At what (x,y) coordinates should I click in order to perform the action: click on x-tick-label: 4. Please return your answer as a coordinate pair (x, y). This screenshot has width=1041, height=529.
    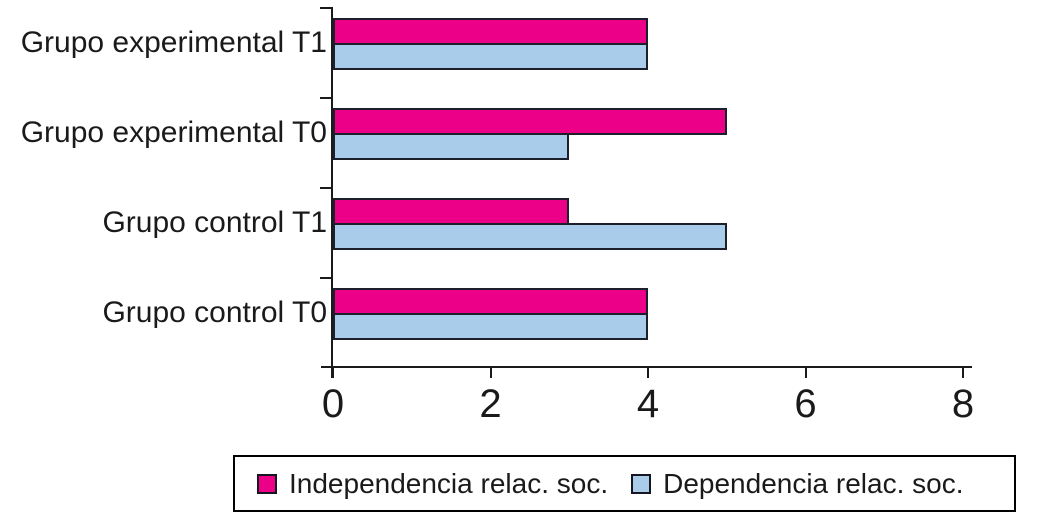
    Looking at the image, I should click on (648, 404).